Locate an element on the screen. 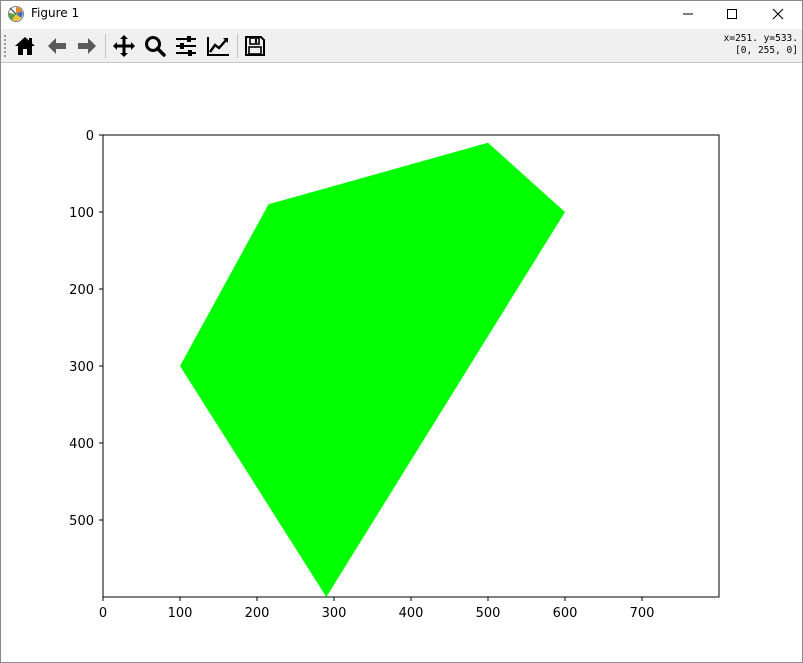 The image size is (803, 663). minimize-button is located at coordinates (688, 14).